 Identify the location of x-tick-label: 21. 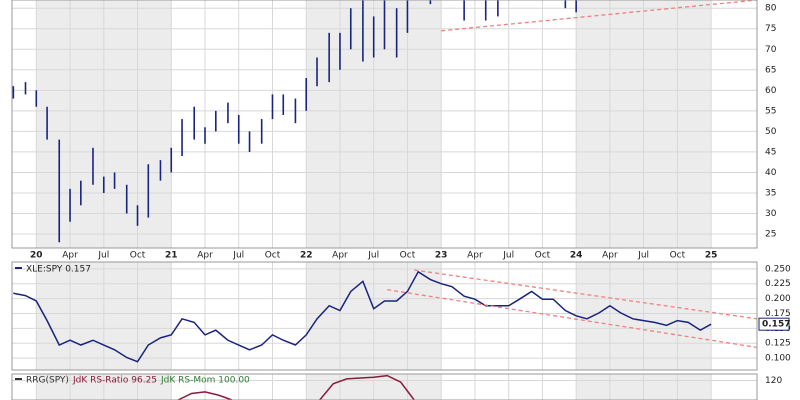
(171, 256).